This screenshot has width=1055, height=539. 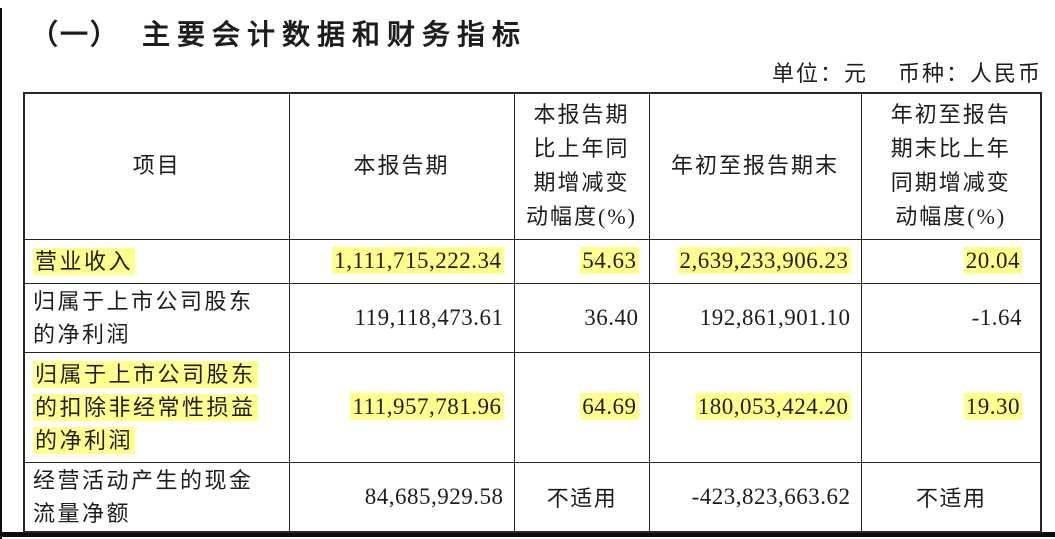 What do you see at coordinates (951, 407) in the screenshot?
I see `cell-ytd-change: 19.30` at bounding box center [951, 407].